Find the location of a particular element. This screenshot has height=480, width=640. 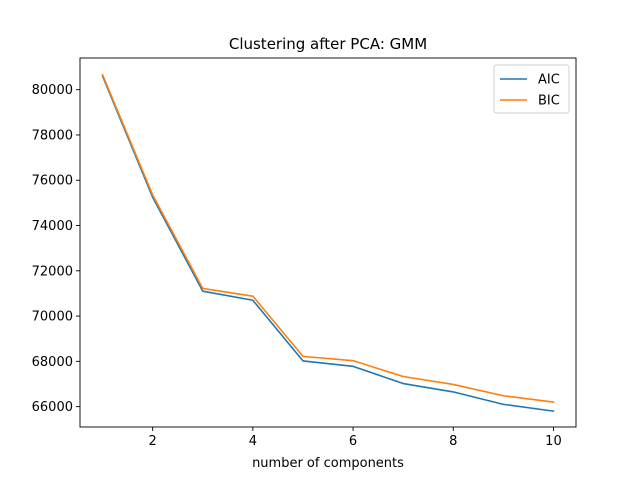

y-tick-label: 68000 is located at coordinates (52, 362).